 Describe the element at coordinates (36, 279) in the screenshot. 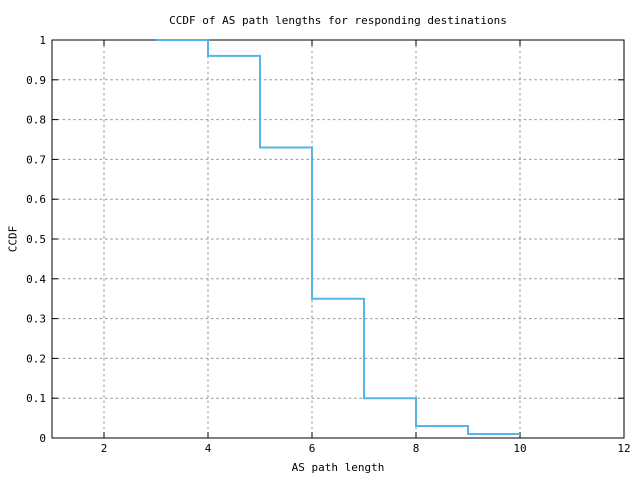

I see `y-tick-label: 0.4` at that location.